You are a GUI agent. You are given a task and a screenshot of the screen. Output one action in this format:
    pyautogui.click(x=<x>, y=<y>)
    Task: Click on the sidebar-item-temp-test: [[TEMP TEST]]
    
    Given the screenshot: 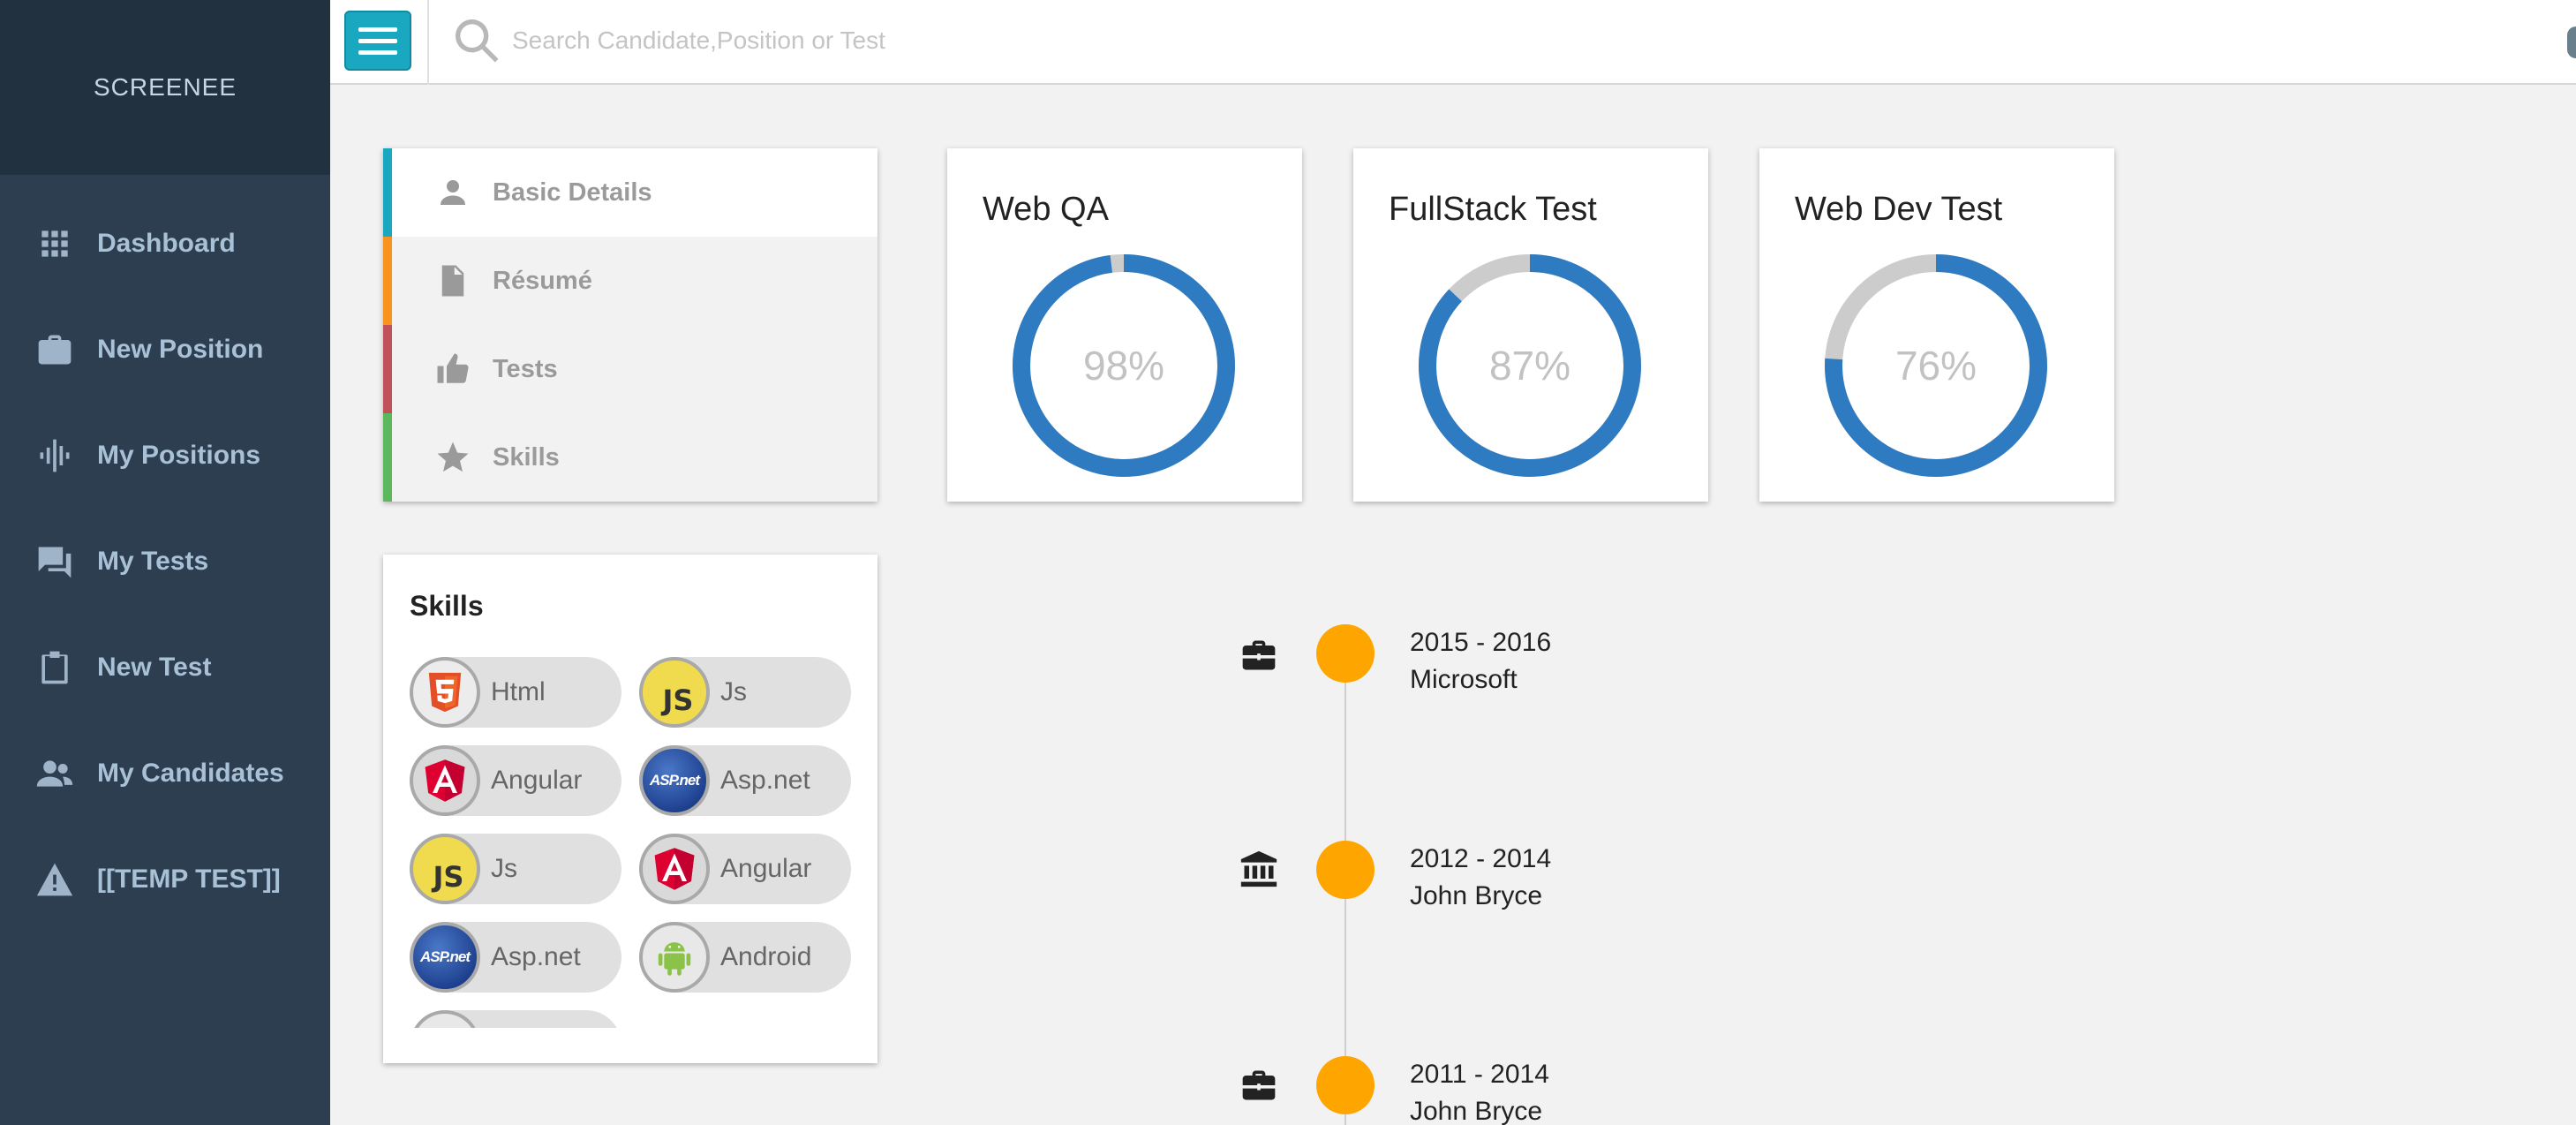 What is the action you would take?
    pyautogui.click(x=165, y=879)
    